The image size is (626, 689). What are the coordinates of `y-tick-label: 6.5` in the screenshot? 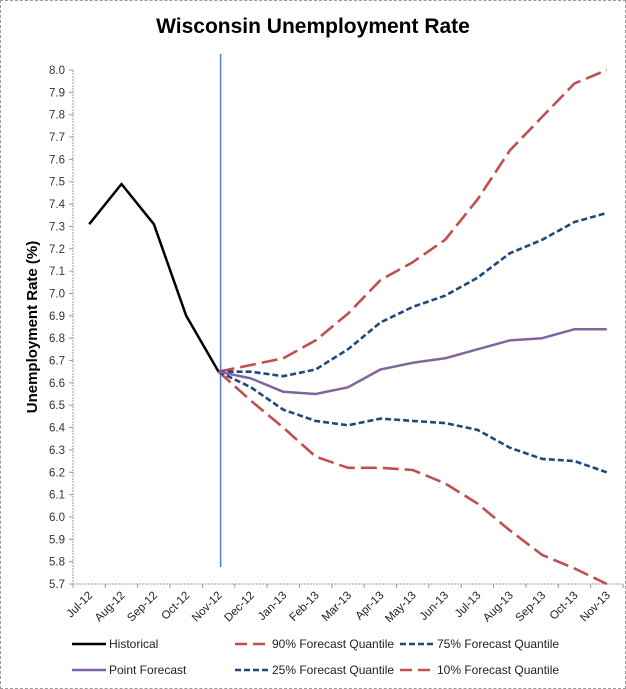 It's located at (57, 406).